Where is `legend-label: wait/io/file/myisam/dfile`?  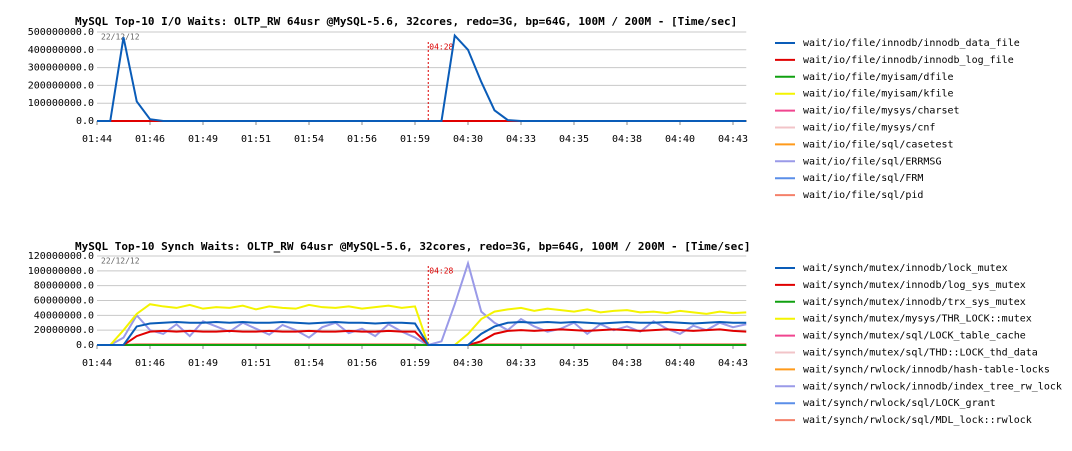 legend-label: wait/io/file/myisam/dfile is located at coordinates (878, 77).